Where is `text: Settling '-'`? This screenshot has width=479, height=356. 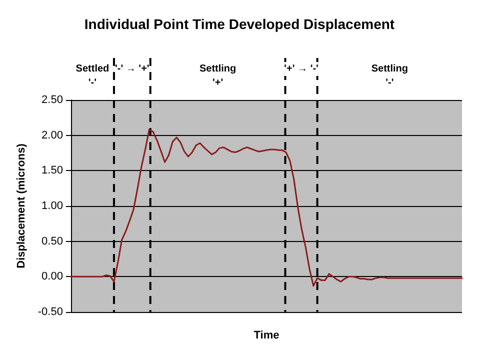
text: Settling '-' is located at coordinates (389, 76).